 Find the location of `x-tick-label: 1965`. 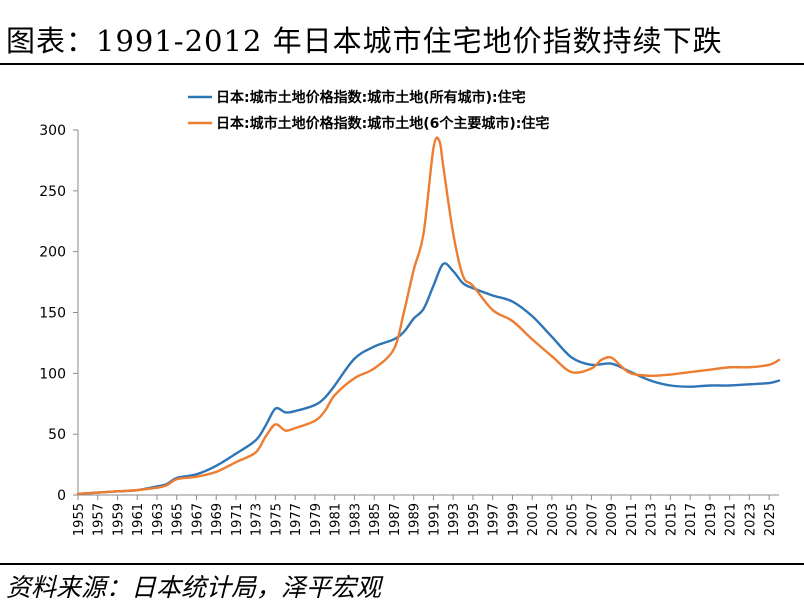

x-tick-label: 1965 is located at coordinates (178, 519).